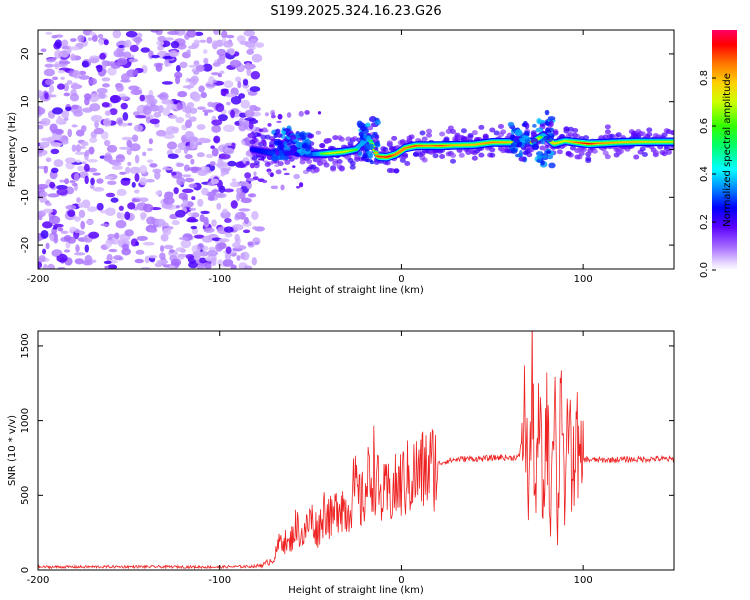 The height and width of the screenshot is (600, 750). Describe the element at coordinates (38, 580) in the screenshot. I see `snr-x-tick-label: -200` at that location.